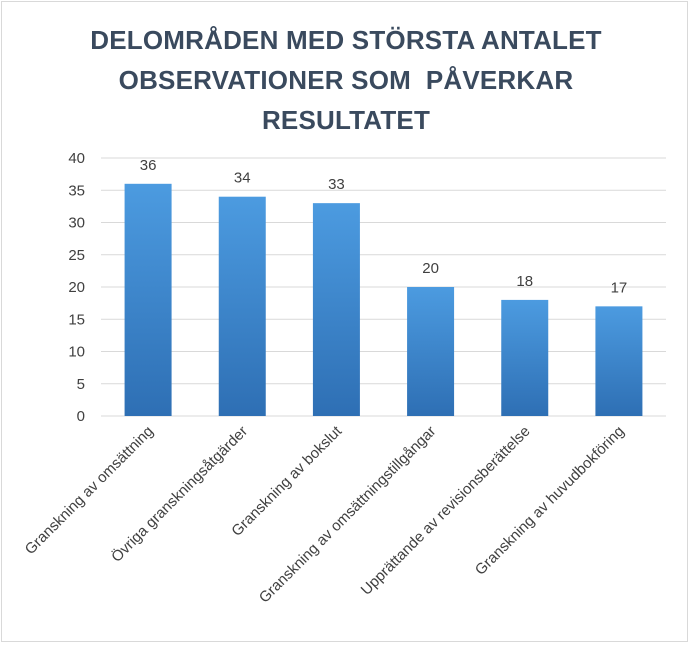  Describe the element at coordinates (81, 384) in the screenshot. I see `y-tick-label: 5` at that location.